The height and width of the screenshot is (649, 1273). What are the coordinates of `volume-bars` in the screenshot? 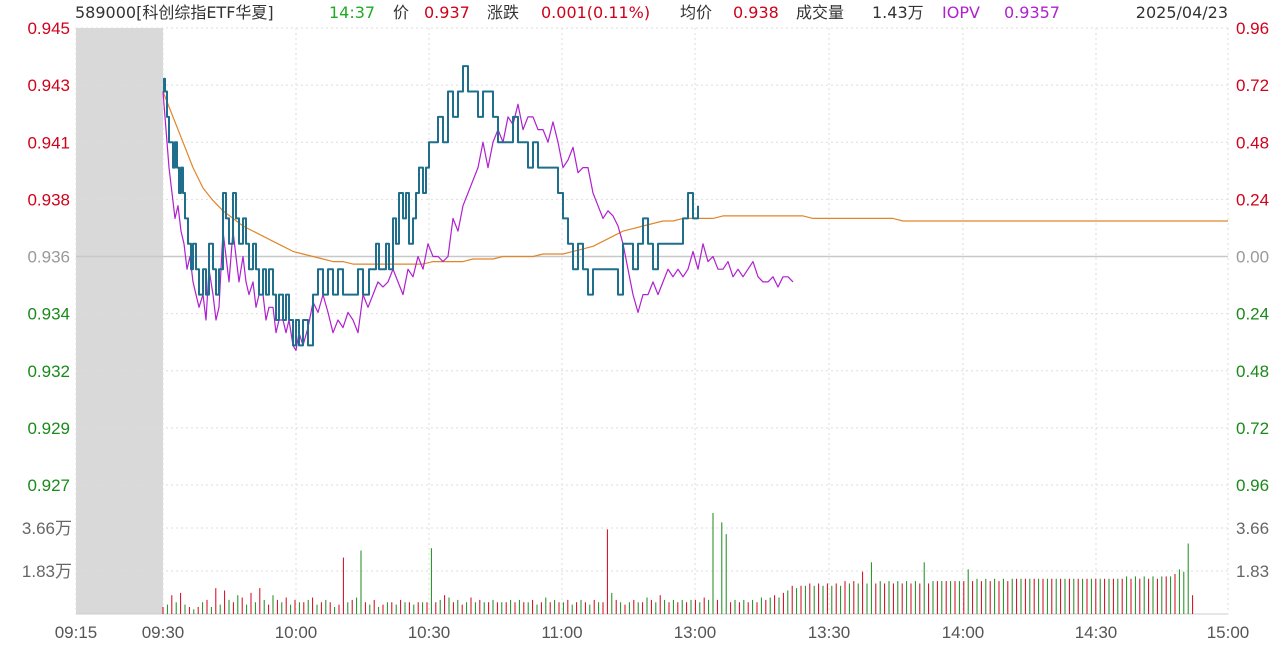 It's located at (678, 563).